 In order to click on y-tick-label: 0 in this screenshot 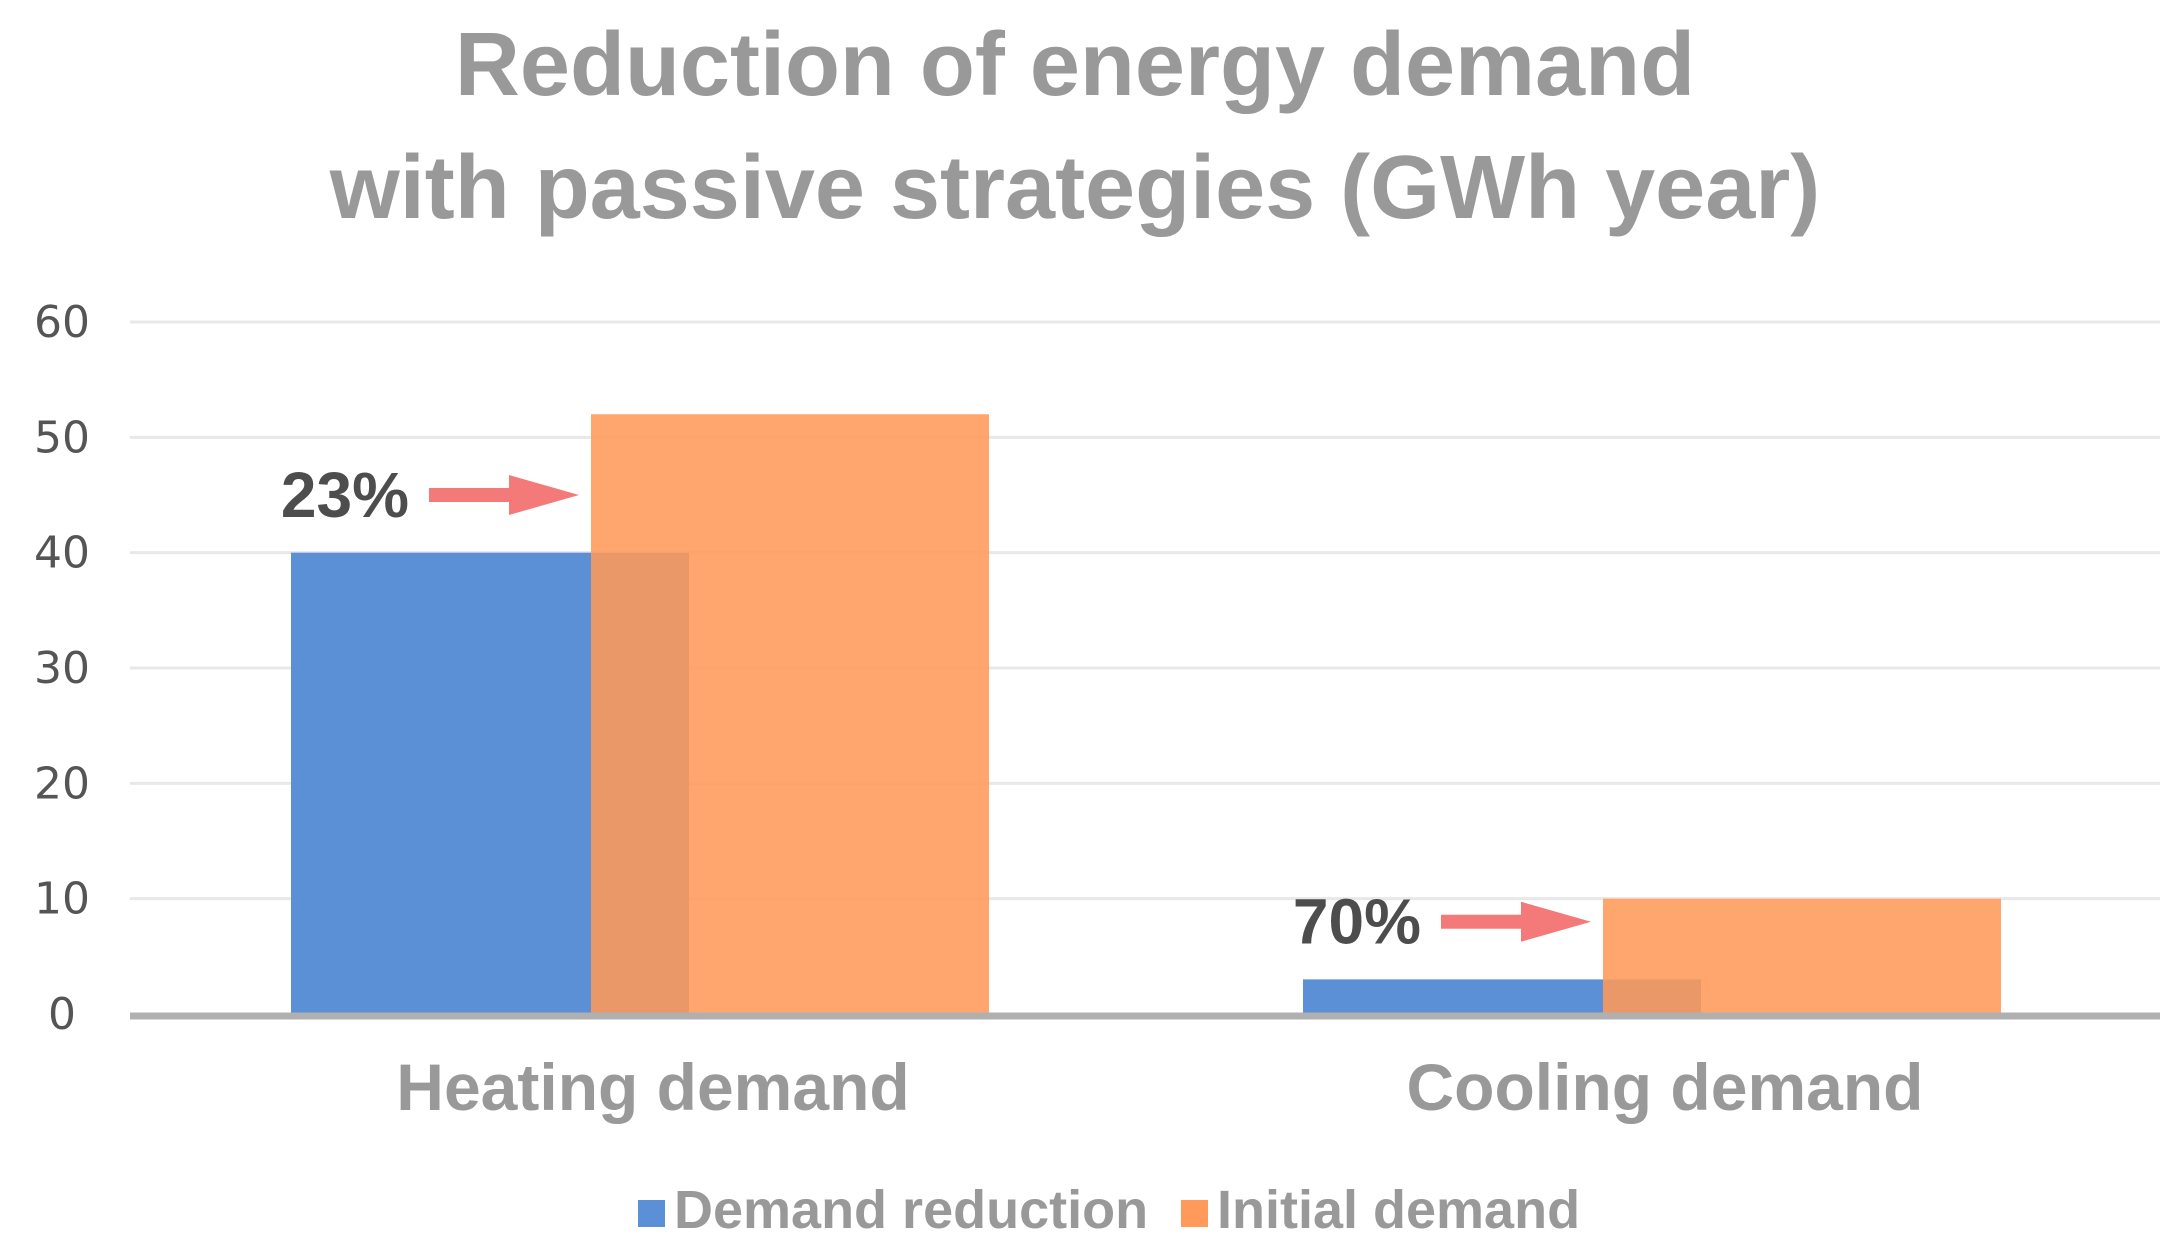, I will do `click(62, 1014)`.